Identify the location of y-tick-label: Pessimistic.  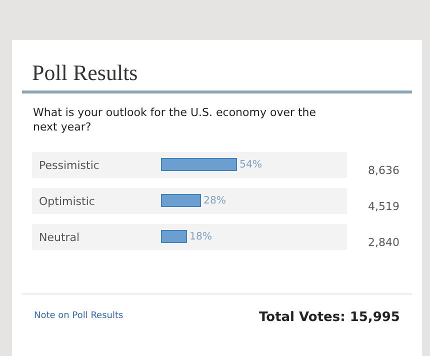
(69, 165).